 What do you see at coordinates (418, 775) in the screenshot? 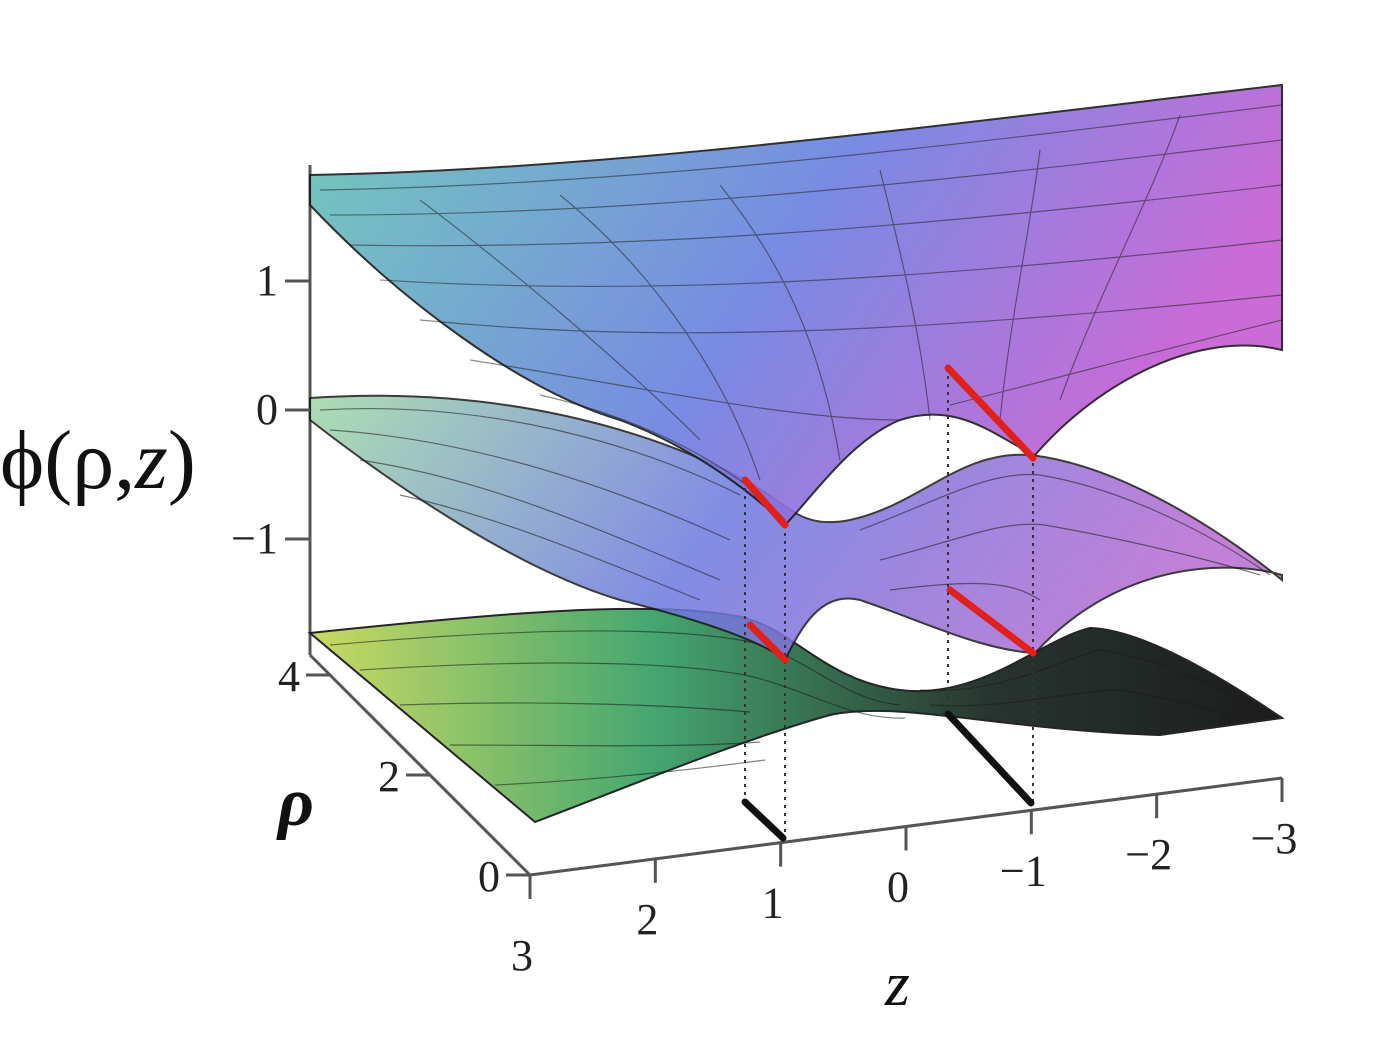
I see `rho-axis-ticks` at bounding box center [418, 775].